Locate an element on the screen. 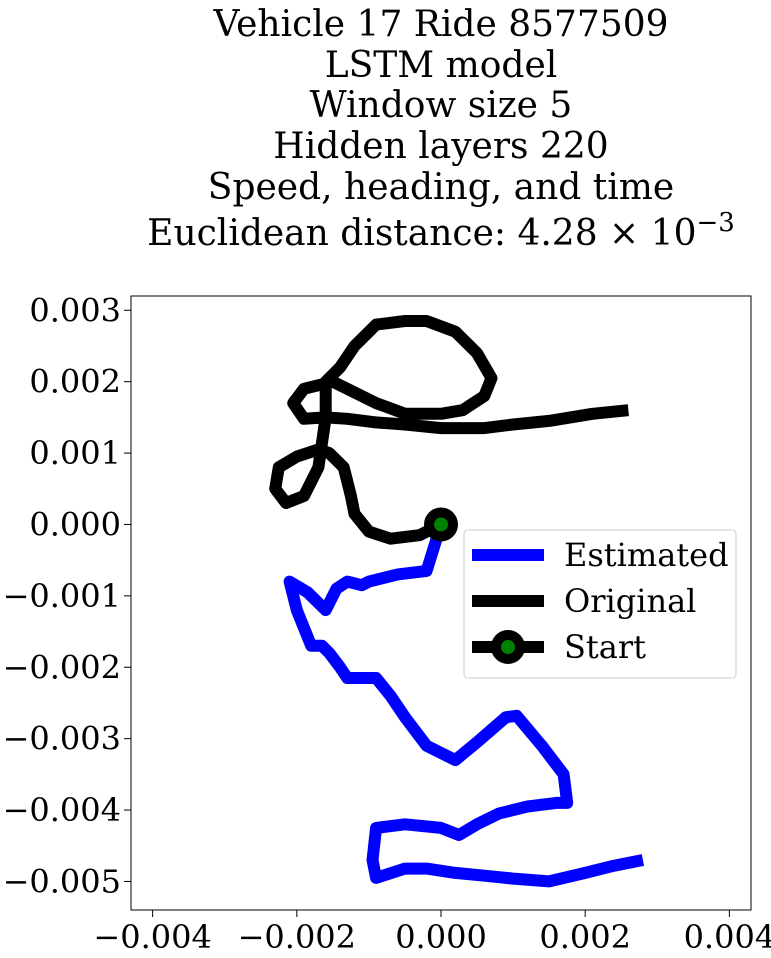 This screenshot has height=958, width=771. plot-markers is located at coordinates (441, 524).